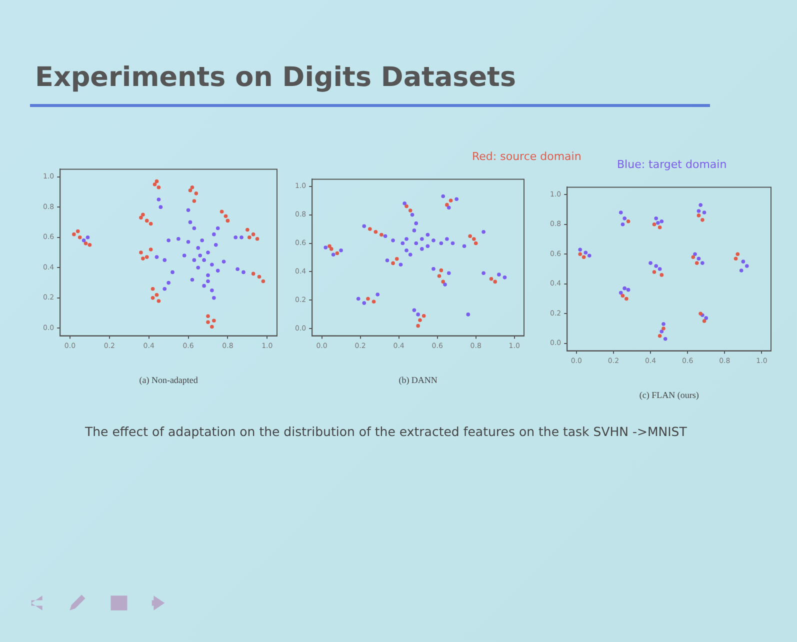  Describe the element at coordinates (669, 395) in the screenshot. I see `x-axis-title: (c) FLAN (ours)` at that location.